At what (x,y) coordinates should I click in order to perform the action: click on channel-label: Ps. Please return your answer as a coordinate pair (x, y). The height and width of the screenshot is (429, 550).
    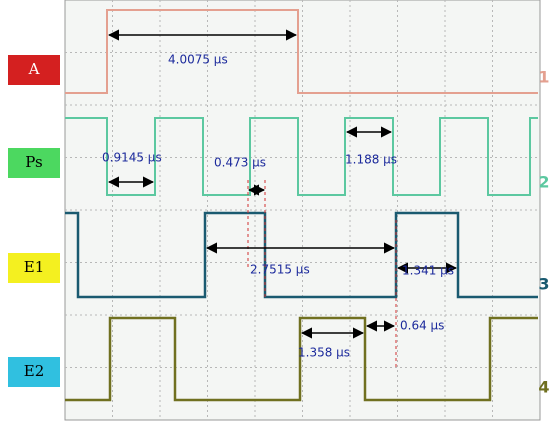
    Looking at the image, I should click on (33, 162).